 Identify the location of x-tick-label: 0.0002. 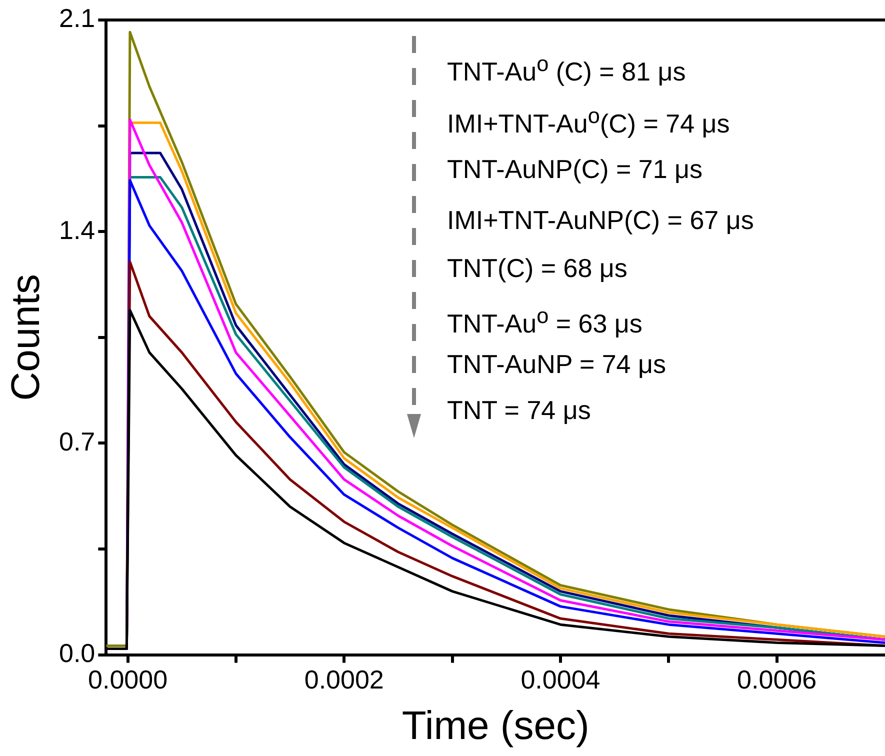
(344, 679).